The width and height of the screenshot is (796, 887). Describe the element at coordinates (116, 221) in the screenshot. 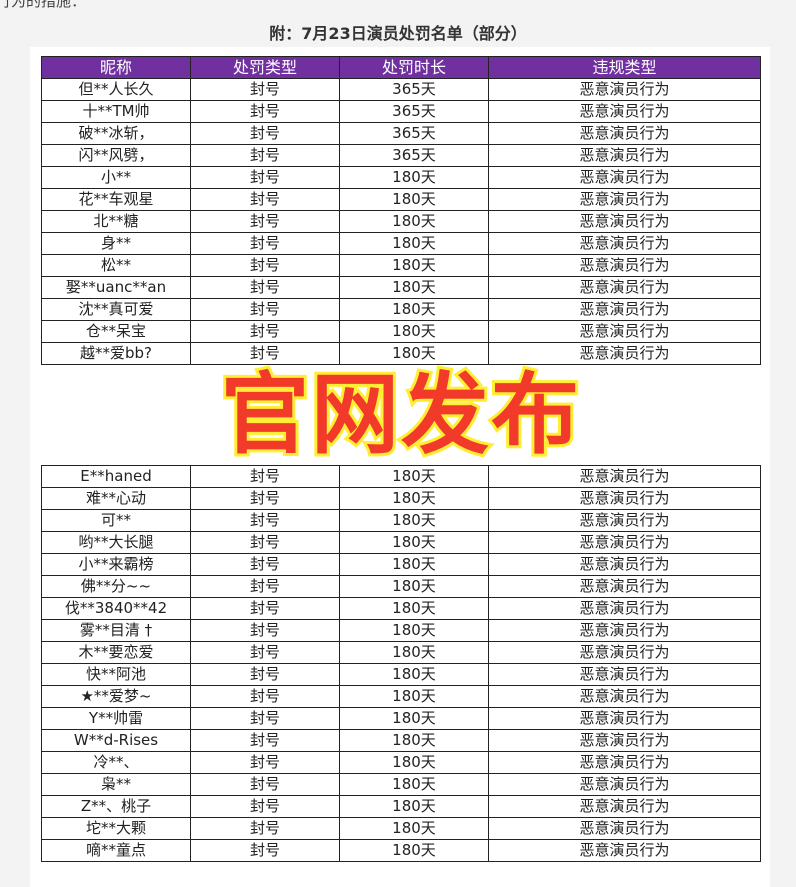

I see `cell-nickname: 北**糖` at that location.